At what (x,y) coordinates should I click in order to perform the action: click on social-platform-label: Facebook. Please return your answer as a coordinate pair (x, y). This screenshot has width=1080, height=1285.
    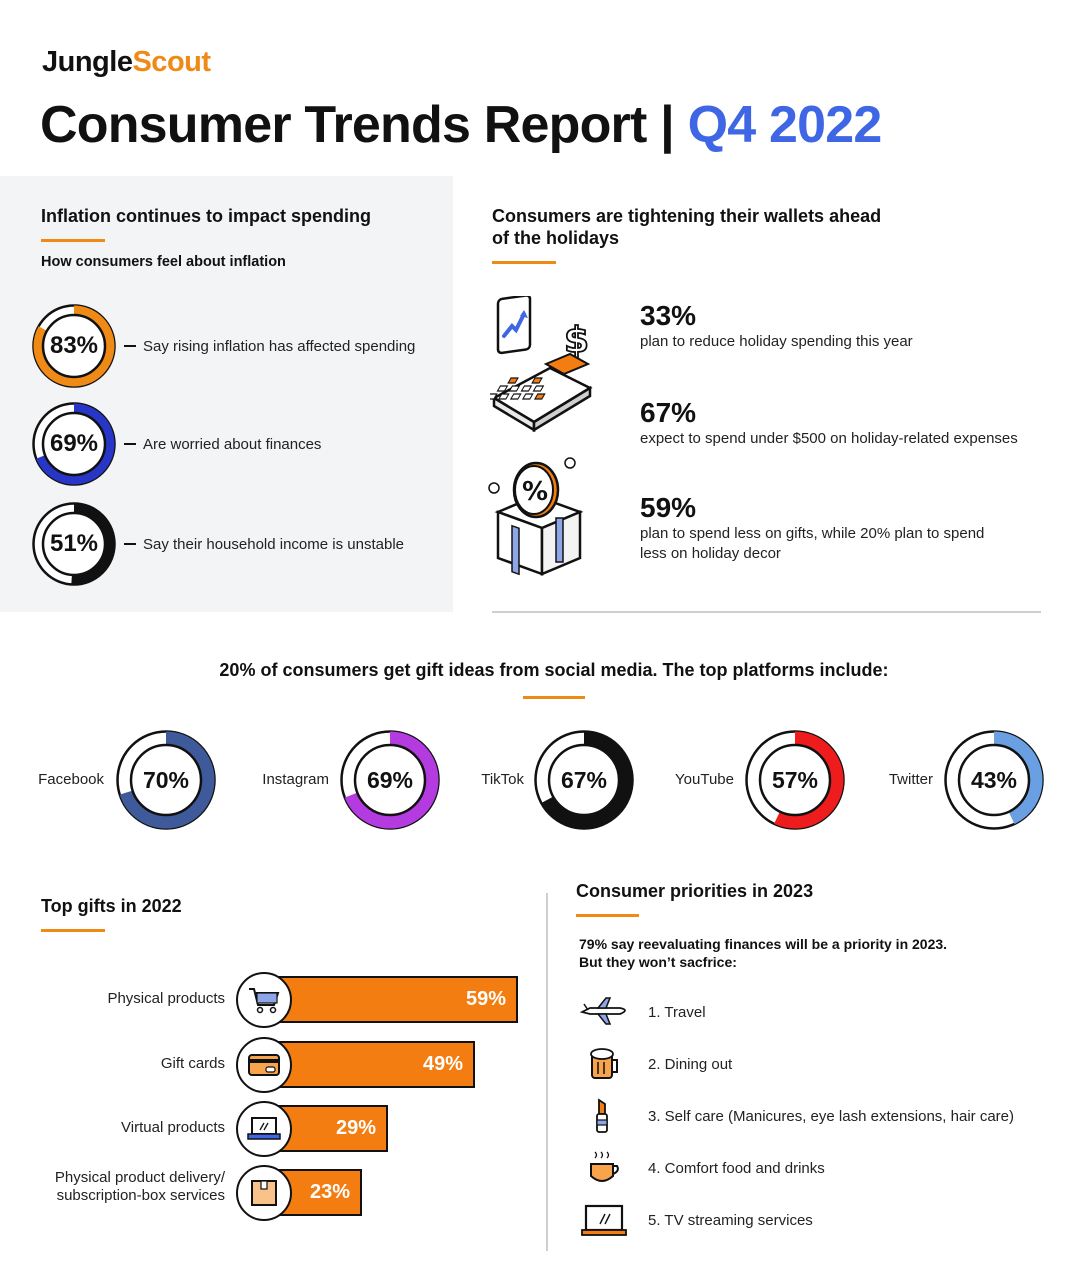
    Looking at the image, I should click on (71, 779).